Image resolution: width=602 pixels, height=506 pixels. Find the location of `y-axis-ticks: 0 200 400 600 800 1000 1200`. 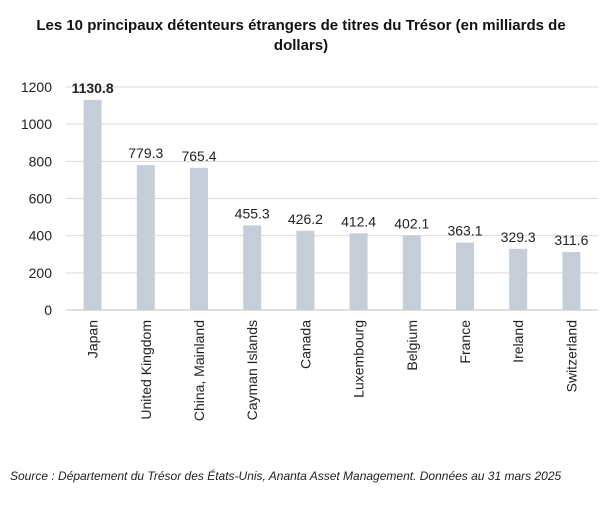

y-axis-ticks: 0 200 400 600 800 1000 1200 is located at coordinates (36, 198).